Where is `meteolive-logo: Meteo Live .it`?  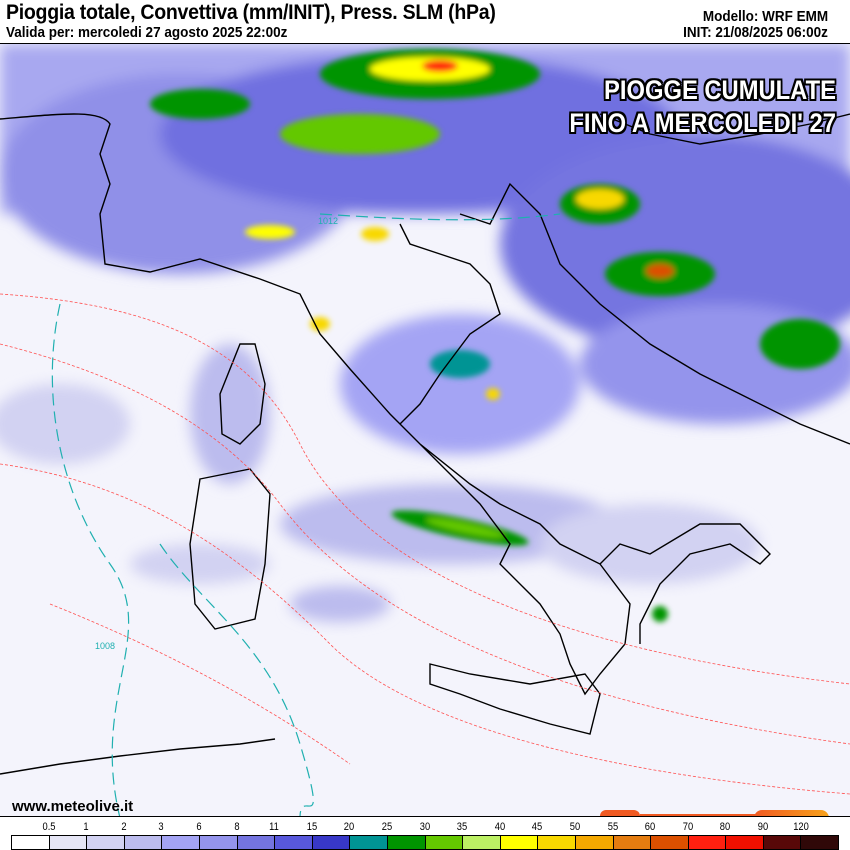 meteolive-logo: Meteo Live .it is located at coordinates (720, 813).